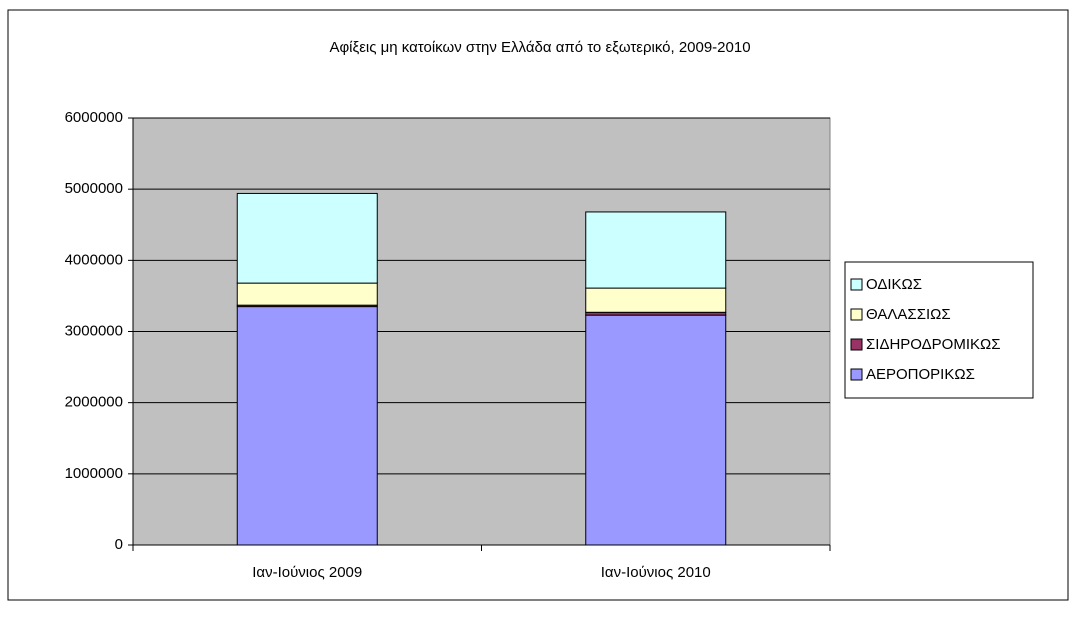 This screenshot has width=1076, height=618. I want to click on y-tick-label: 3000000, so click(94, 330).